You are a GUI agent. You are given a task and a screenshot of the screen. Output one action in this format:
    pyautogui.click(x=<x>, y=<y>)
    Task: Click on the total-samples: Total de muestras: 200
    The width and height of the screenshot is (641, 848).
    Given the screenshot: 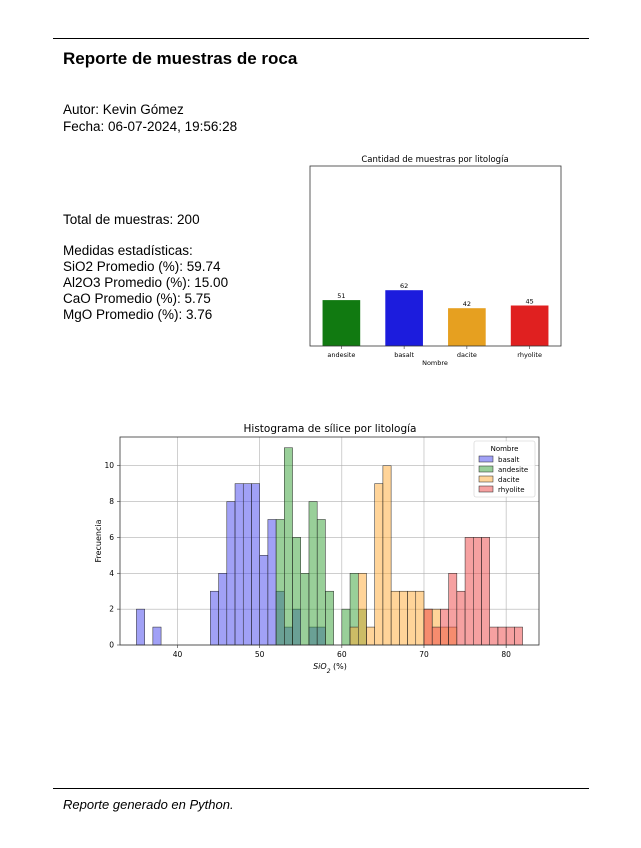 What is the action you would take?
    pyautogui.click(x=131, y=219)
    